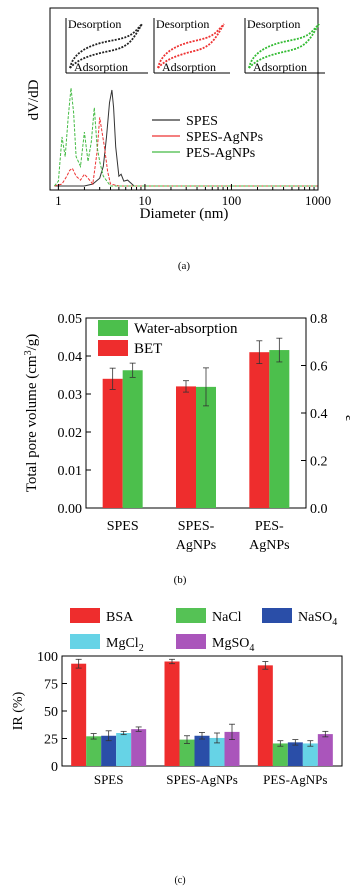  I want to click on panel-c-category-label: SPES-AgNPs, so click(202, 779).